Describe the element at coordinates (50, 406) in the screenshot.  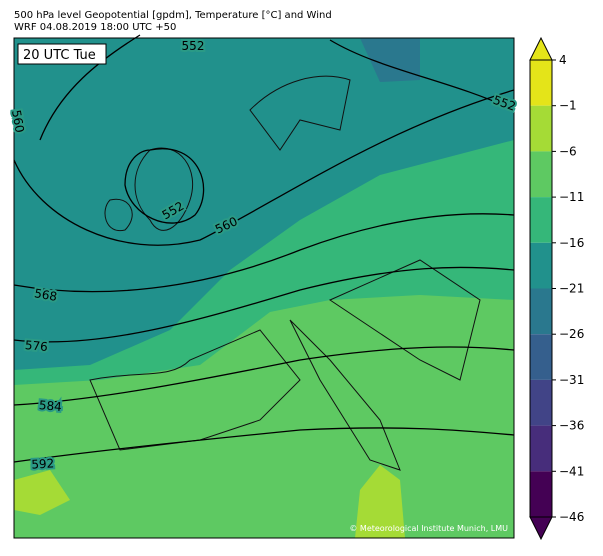
I see `contour-label: 584` at that location.